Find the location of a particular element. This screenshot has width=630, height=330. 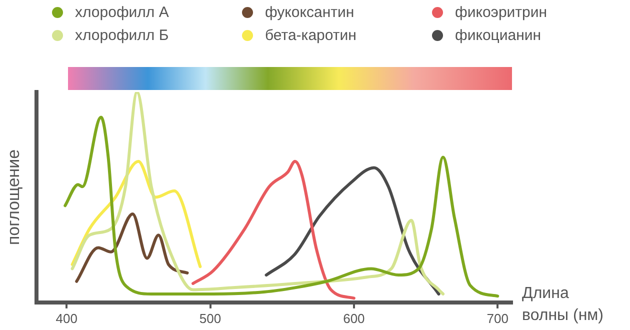

y-axis-title: поглощение is located at coordinates (13, 197).